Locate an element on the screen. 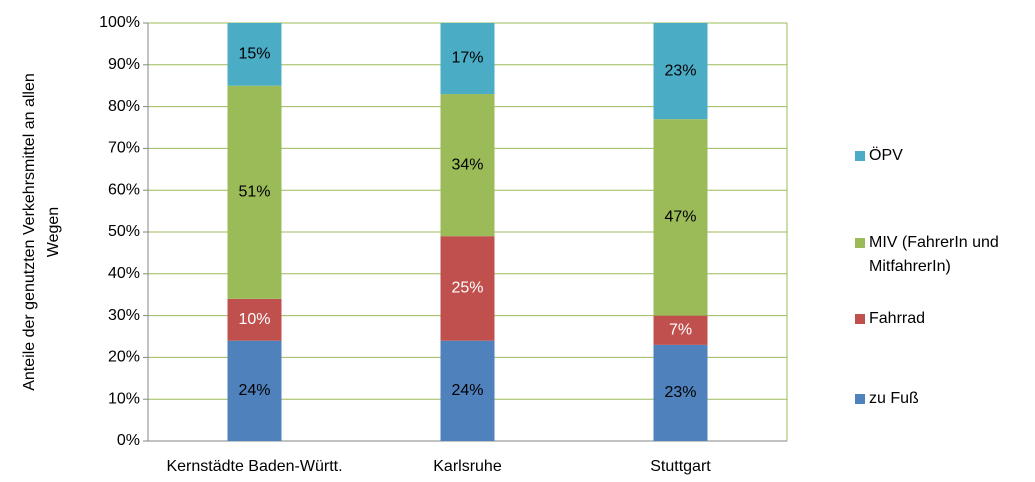  legend-label: zu Fuß is located at coordinates (894, 398).